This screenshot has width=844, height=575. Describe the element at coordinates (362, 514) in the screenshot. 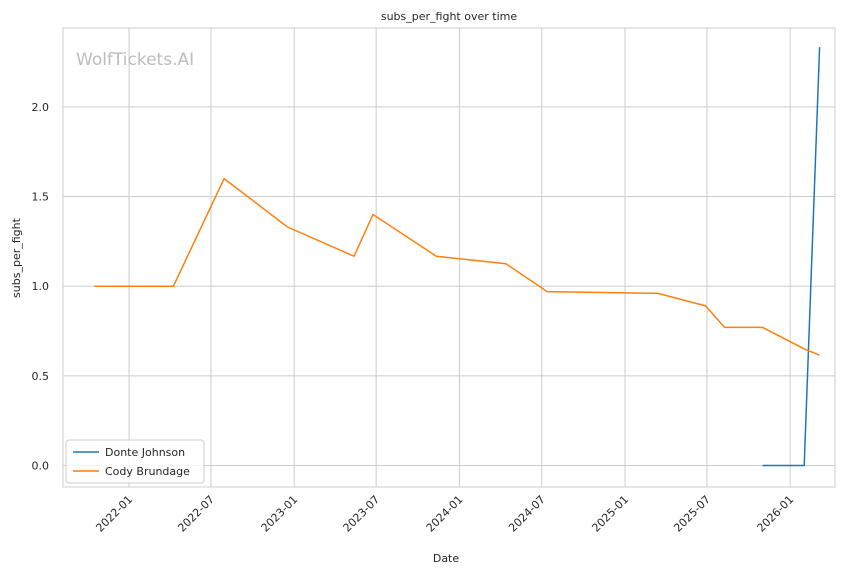

I see `x-tick-label: 2023-07` at that location.